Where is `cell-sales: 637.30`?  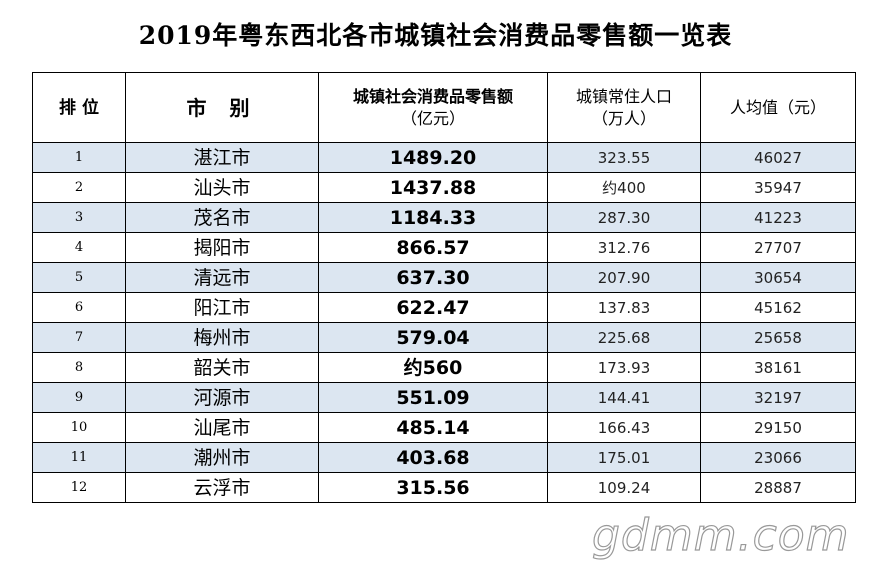
cell-sales: 637.30 is located at coordinates (433, 277).